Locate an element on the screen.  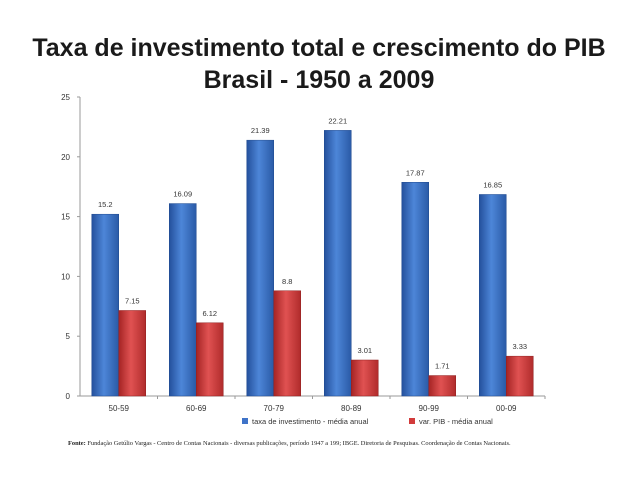
data-label: 16.85 is located at coordinates (492, 184).